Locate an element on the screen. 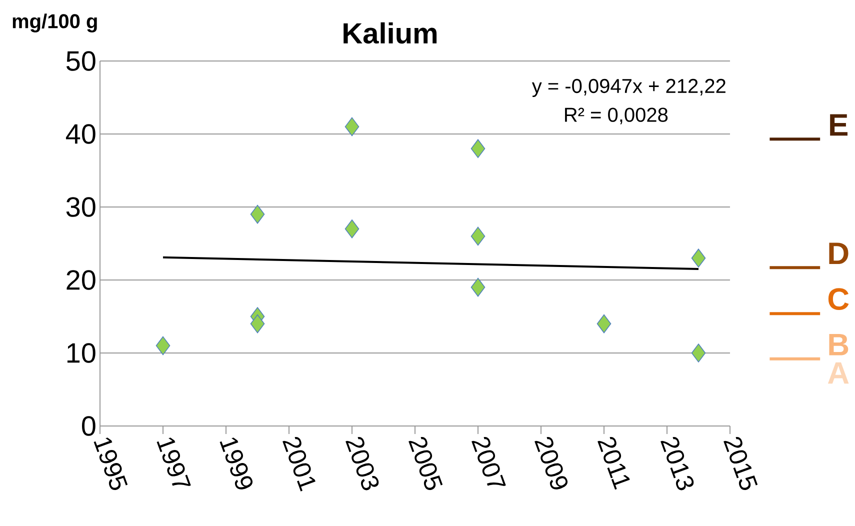  y-tick-label: 50 is located at coordinates (81, 61).